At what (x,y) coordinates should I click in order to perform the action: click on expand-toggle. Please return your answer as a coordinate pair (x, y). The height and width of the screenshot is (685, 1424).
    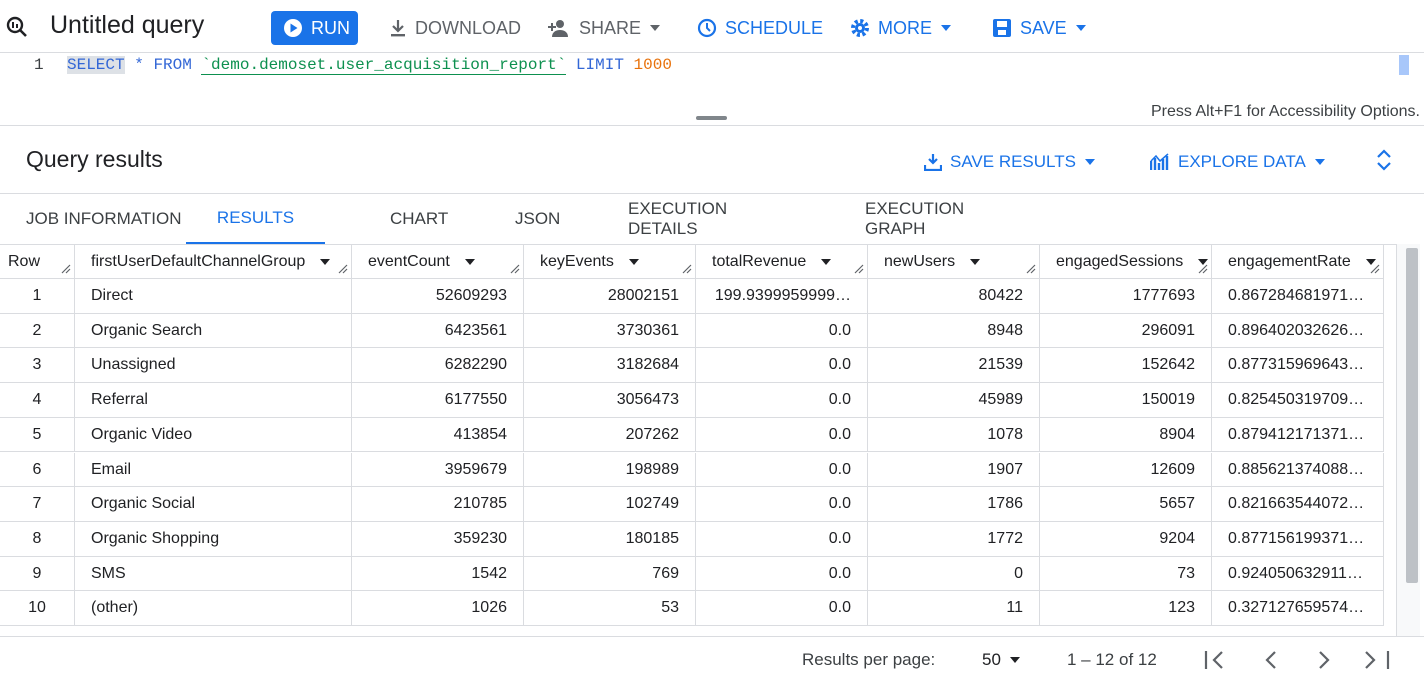
    Looking at the image, I should click on (1384, 160).